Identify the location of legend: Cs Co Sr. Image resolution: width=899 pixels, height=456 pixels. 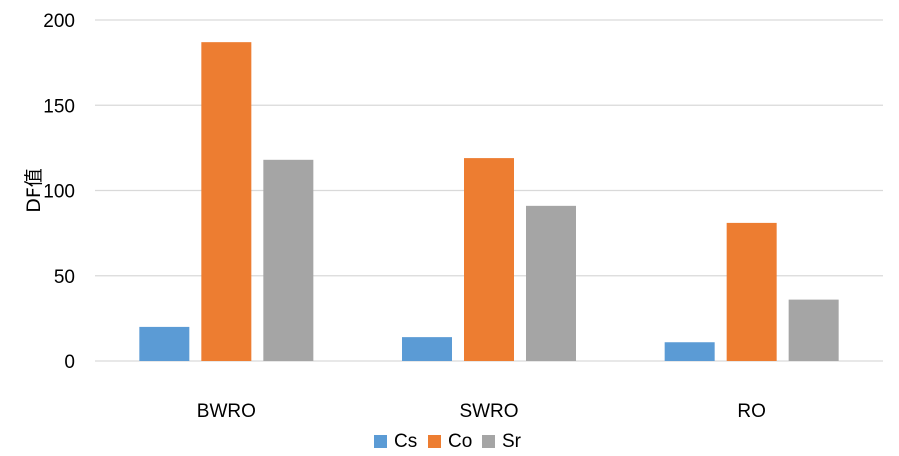
(448, 441).